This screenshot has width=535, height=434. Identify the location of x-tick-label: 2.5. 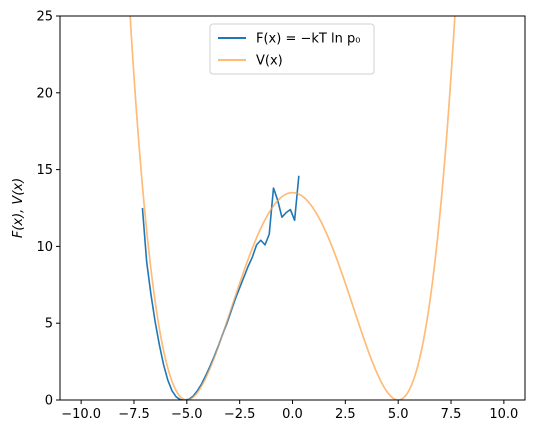
(345, 414).